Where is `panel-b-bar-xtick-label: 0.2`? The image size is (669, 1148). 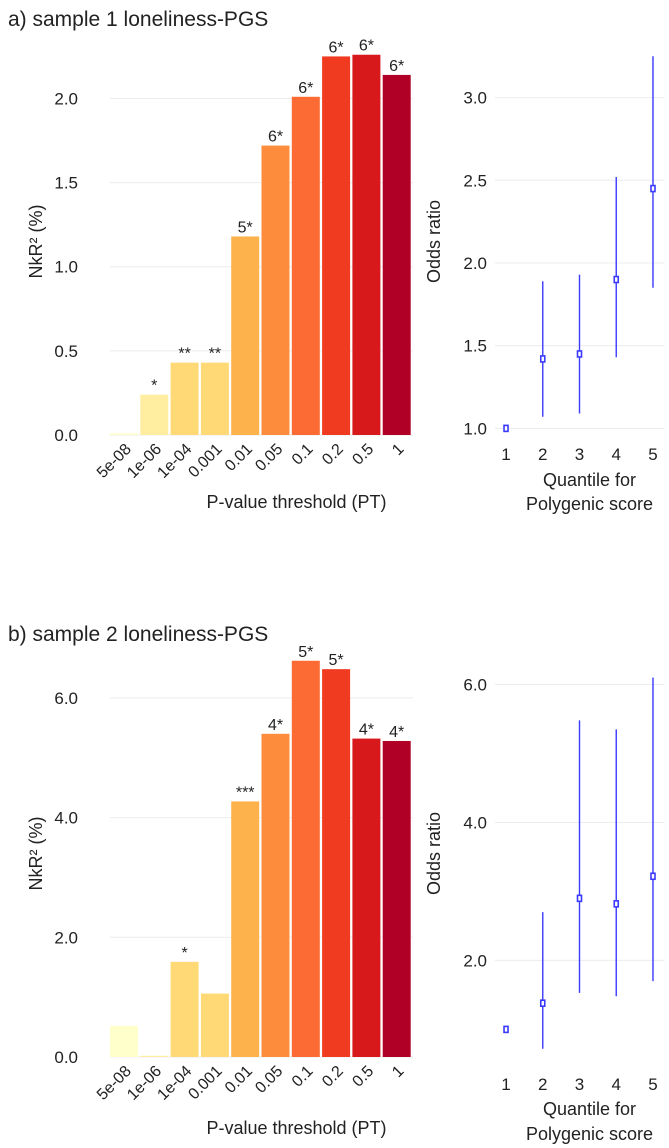 panel-b-bar-xtick-label: 0.2 is located at coordinates (333, 1077).